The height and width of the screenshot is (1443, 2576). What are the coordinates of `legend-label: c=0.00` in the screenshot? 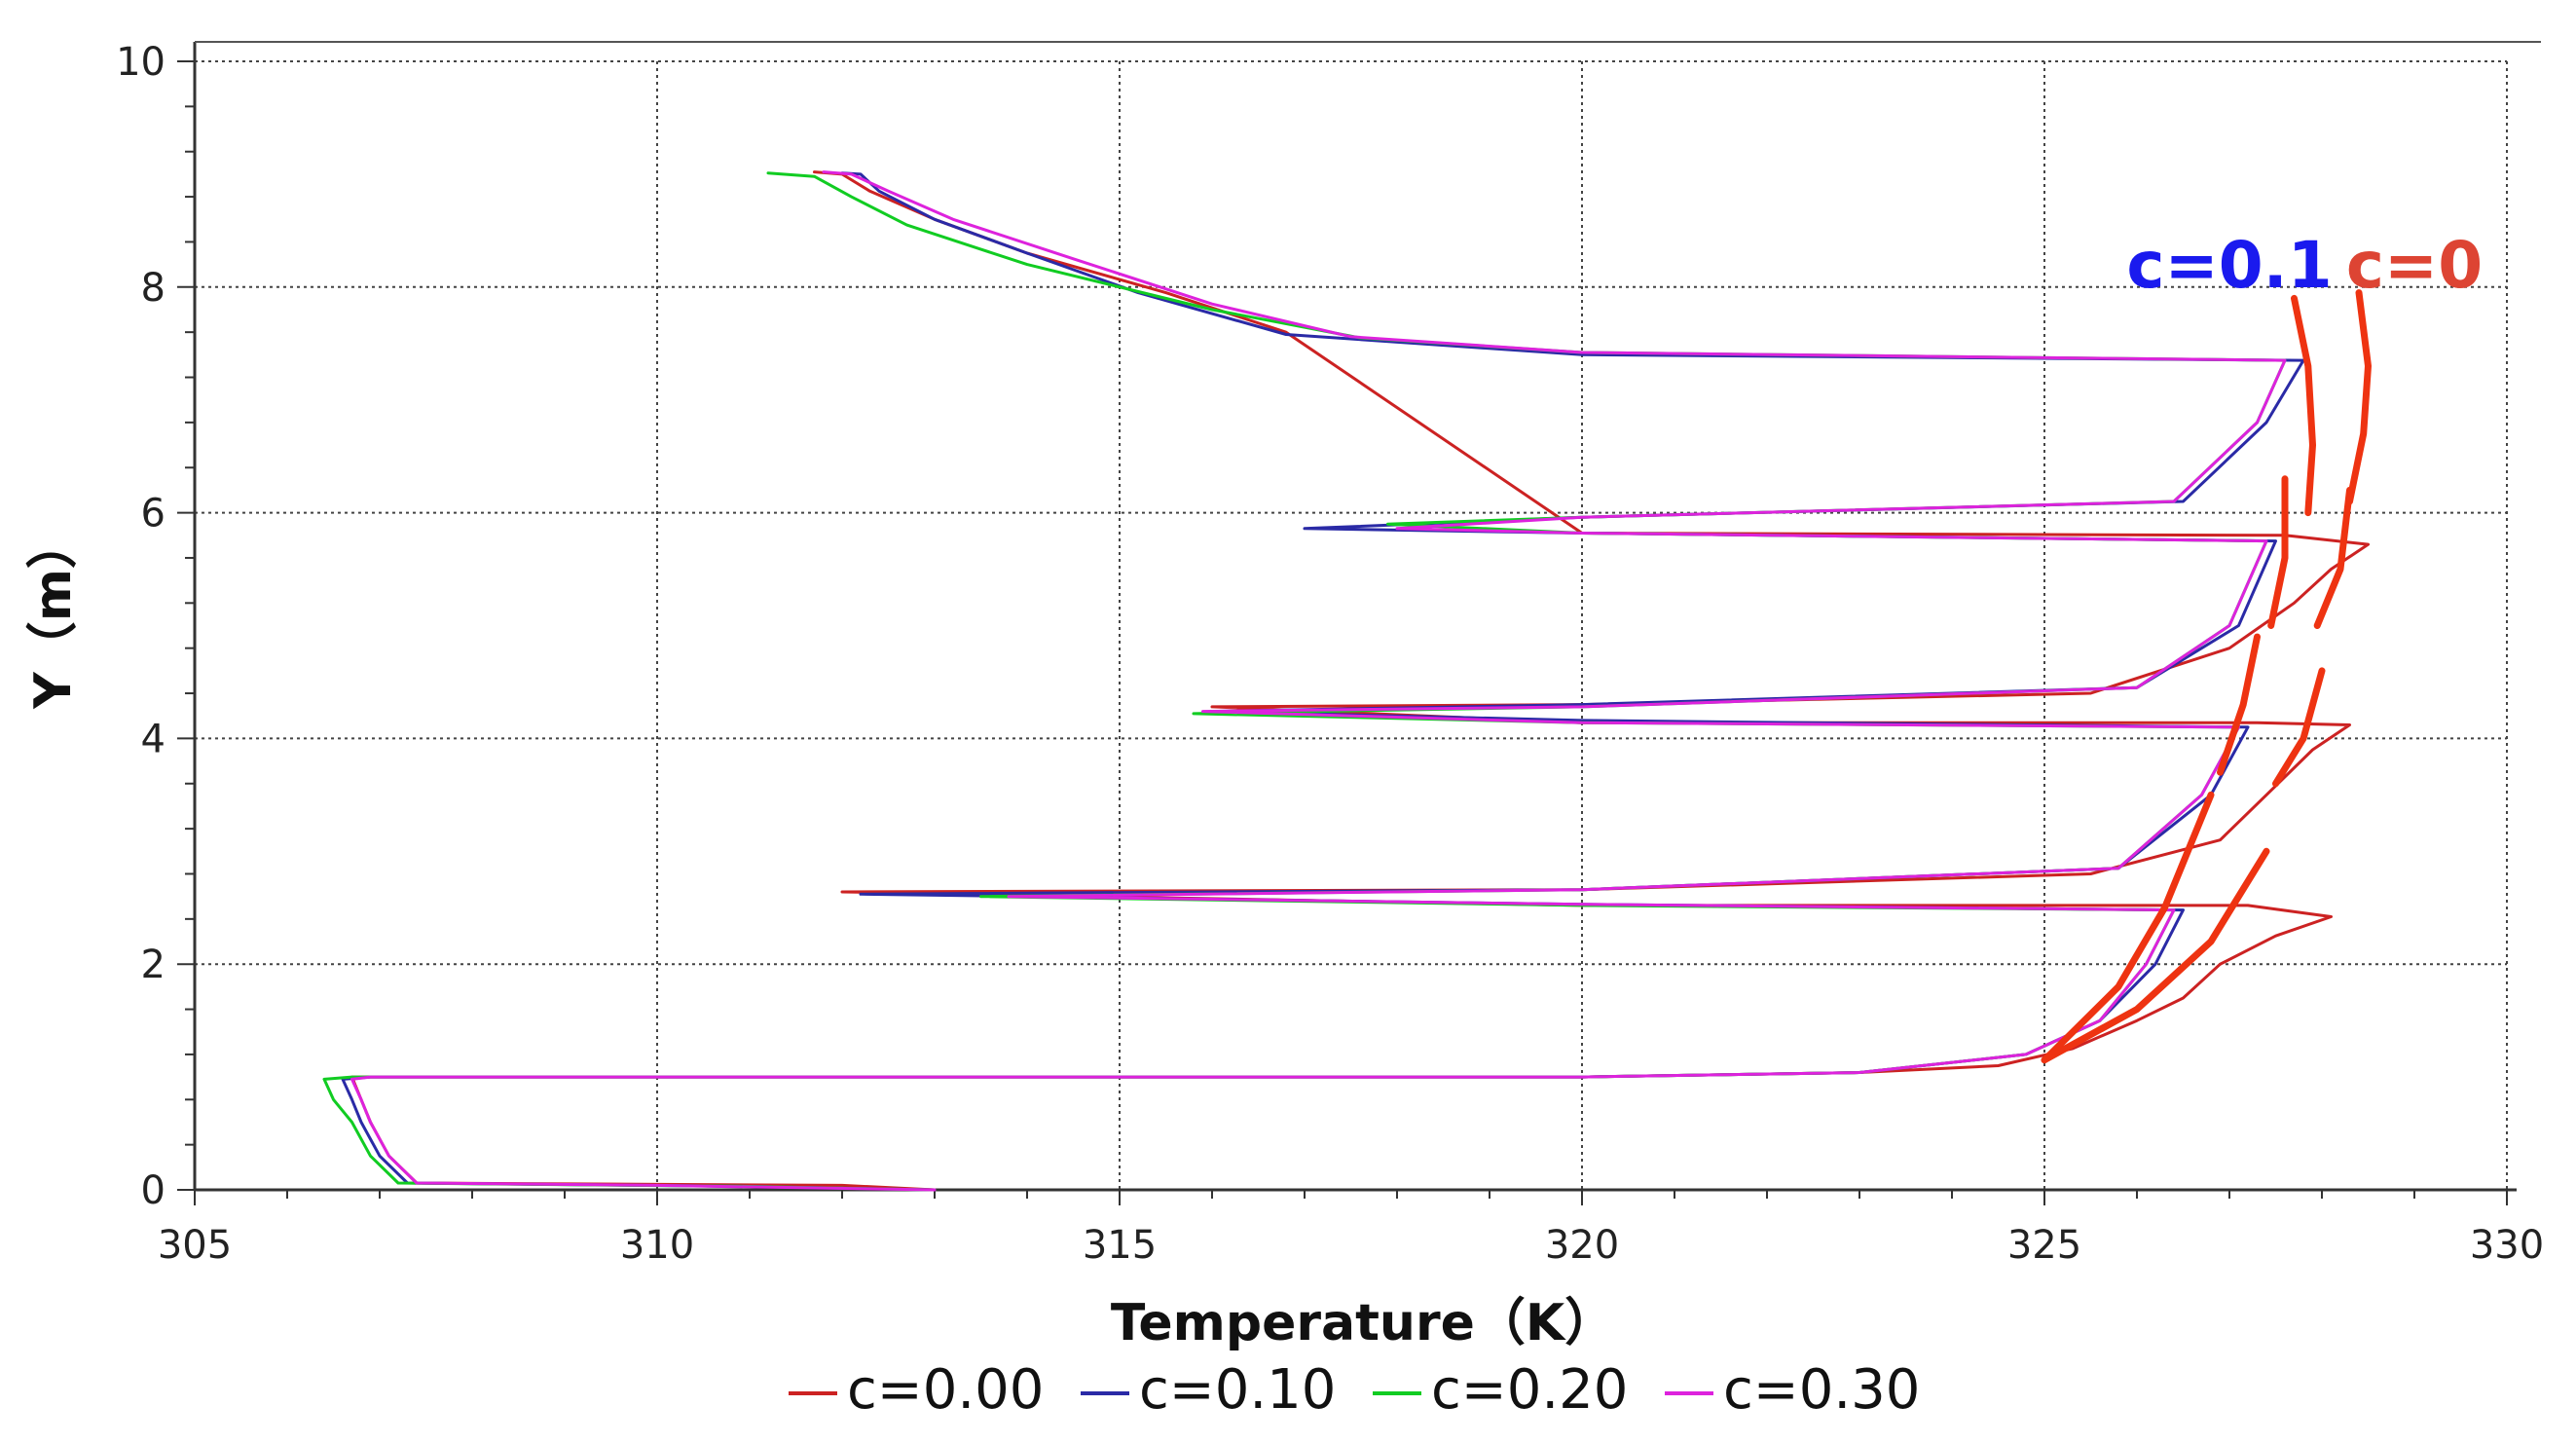 It's located at (945, 1390).